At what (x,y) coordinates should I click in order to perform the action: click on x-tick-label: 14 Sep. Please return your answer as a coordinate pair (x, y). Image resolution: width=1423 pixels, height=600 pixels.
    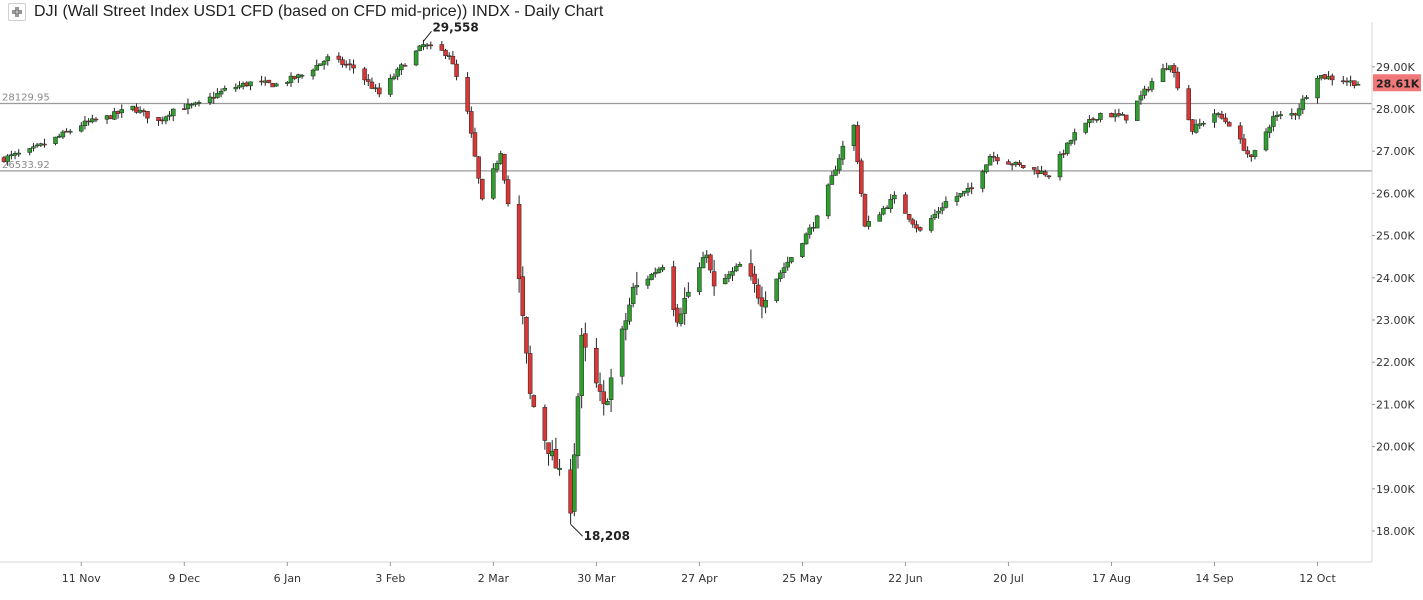
    Looking at the image, I should click on (1214, 578).